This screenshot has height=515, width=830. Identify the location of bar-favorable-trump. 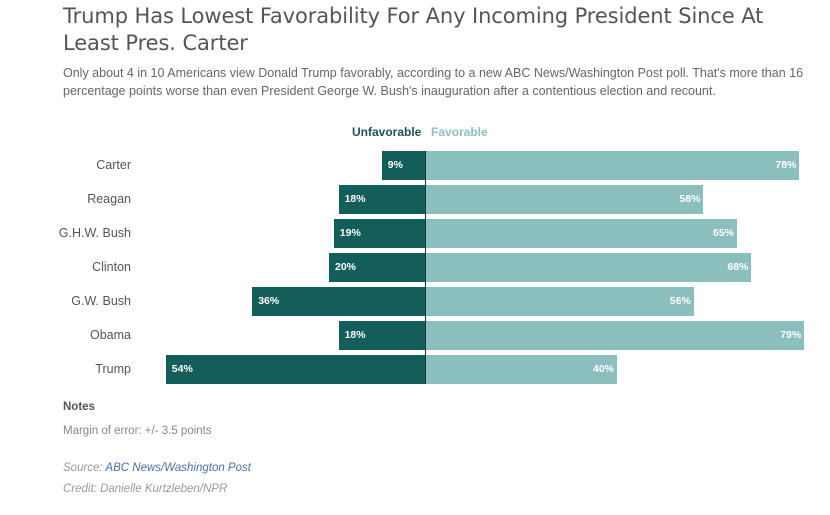
(521, 369).